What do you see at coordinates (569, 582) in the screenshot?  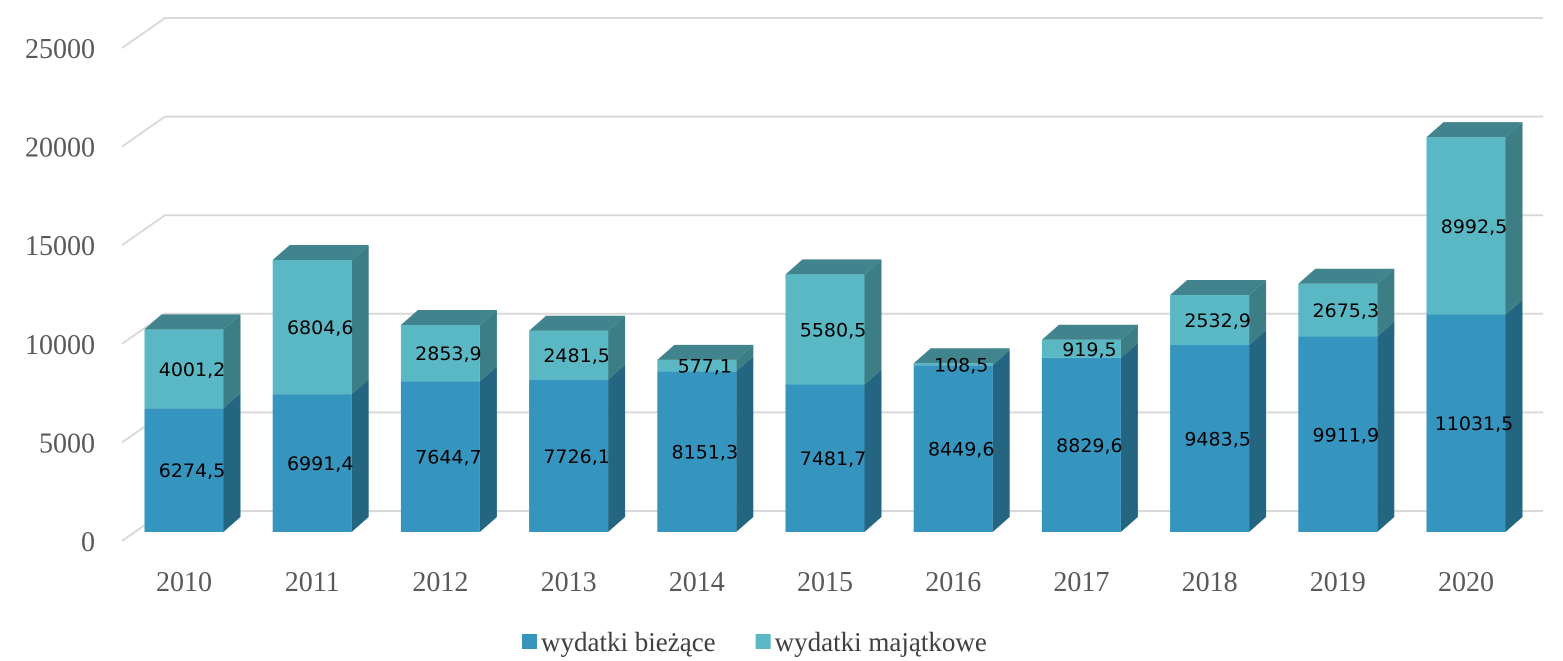 I see `x-tick-label: 2013` at bounding box center [569, 582].